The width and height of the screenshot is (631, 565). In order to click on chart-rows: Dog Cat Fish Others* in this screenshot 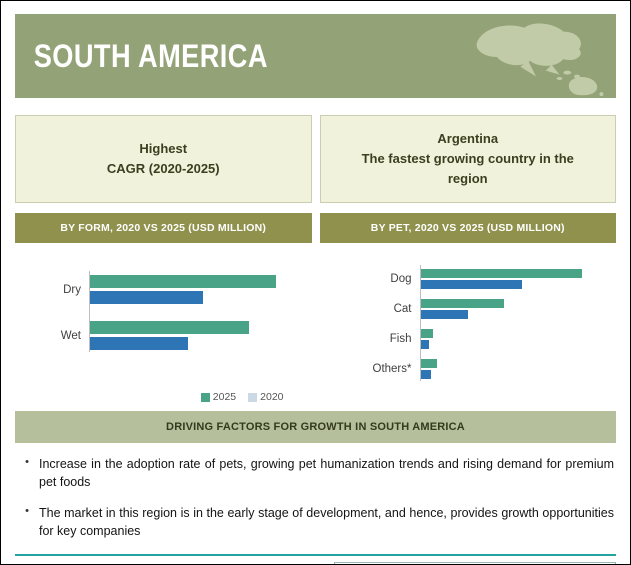, I will do `click(468, 323)`.